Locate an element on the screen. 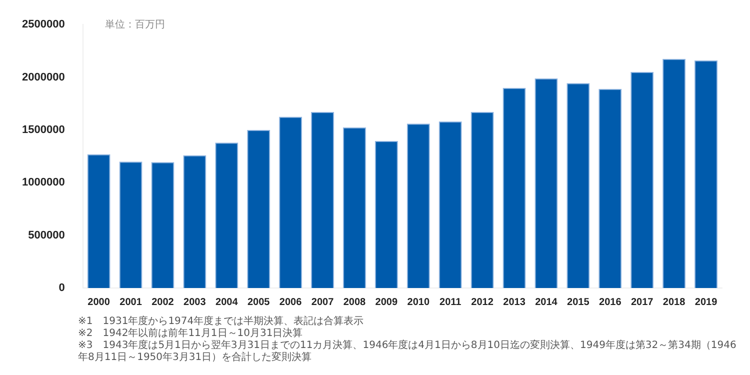  x-tick-label: 2019 is located at coordinates (706, 302).